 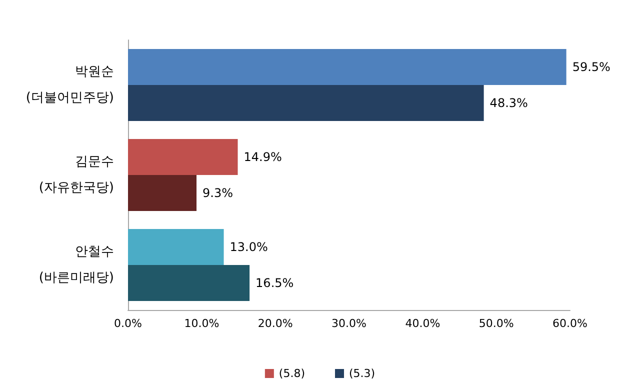 I want to click on data-label: 16.5%, so click(x=275, y=283).